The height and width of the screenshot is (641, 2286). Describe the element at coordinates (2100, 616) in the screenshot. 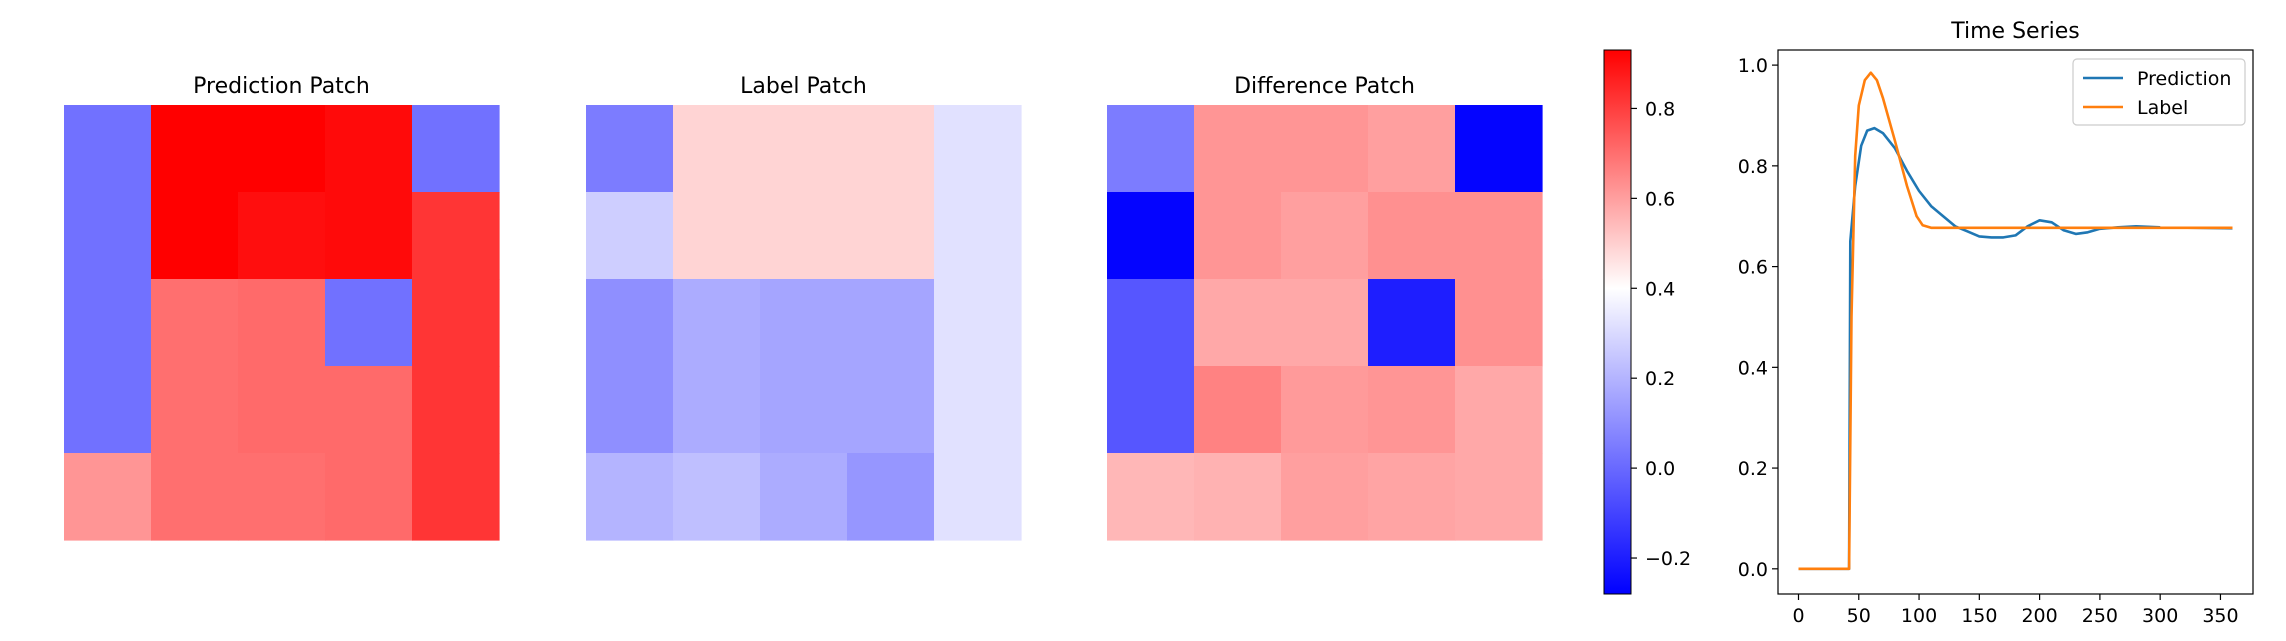

I see `x-tick-label: 250` at that location.